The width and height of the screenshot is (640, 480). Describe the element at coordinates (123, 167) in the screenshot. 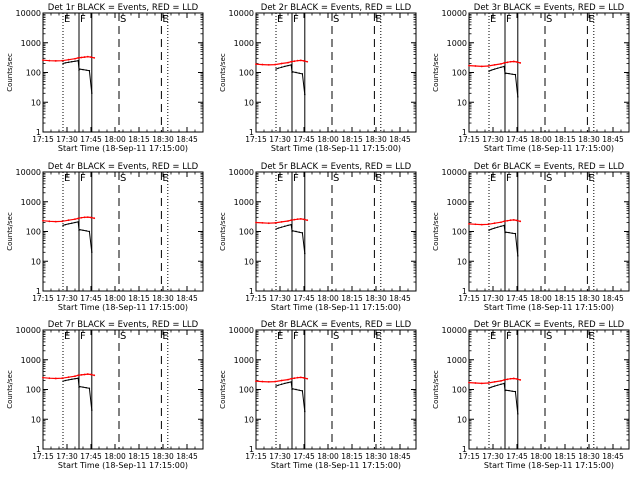

I see `panel-4-title: Det 4r BLACK = Events, RED = LLD` at that location.